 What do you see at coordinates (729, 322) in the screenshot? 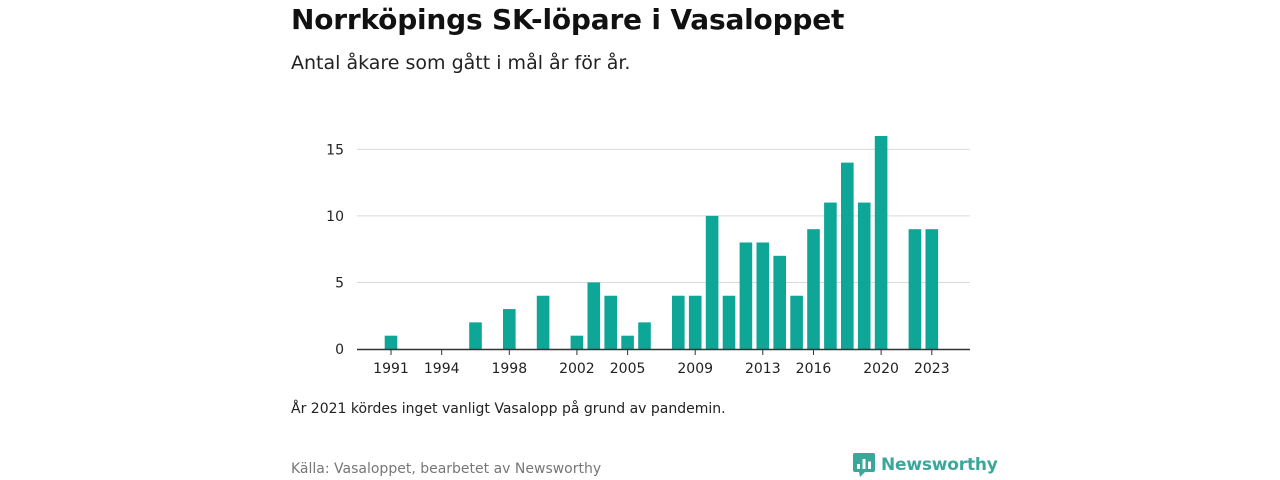
I see `bar-2011` at bounding box center [729, 322].